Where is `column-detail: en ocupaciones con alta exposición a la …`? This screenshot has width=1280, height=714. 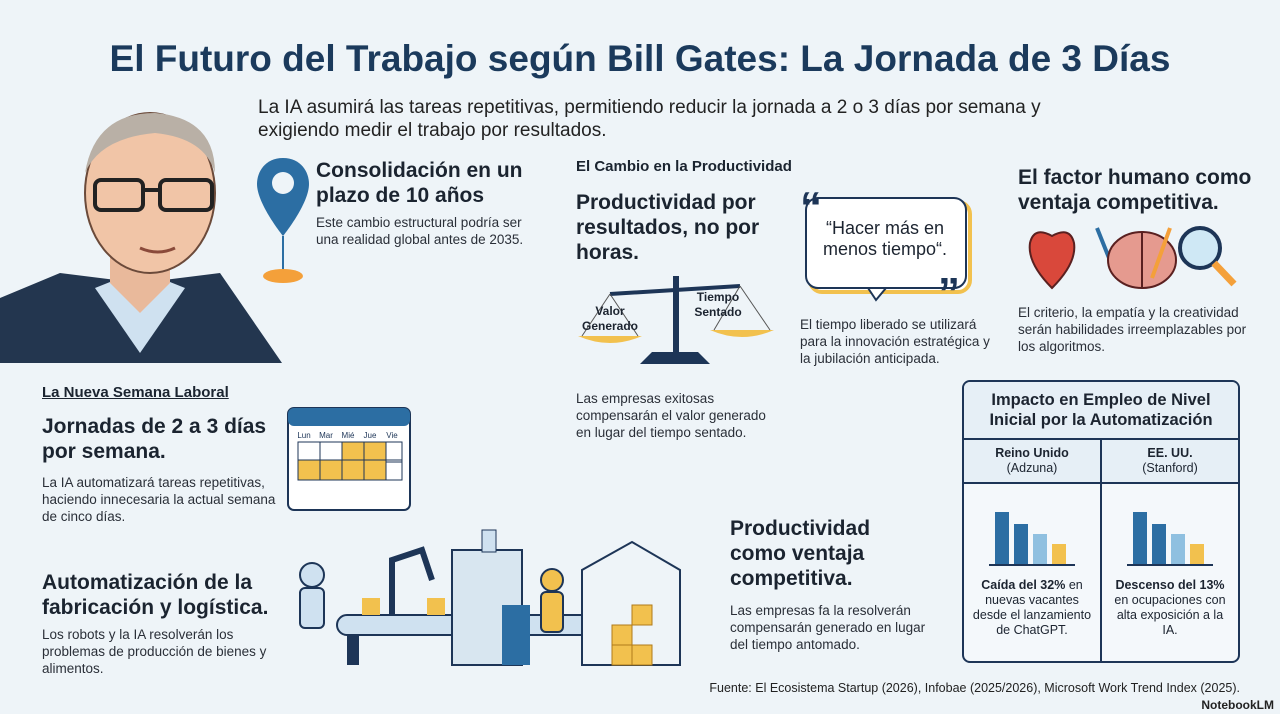
column-detail: en ocupaciones con alta exposición a la … is located at coordinates (1170, 615).